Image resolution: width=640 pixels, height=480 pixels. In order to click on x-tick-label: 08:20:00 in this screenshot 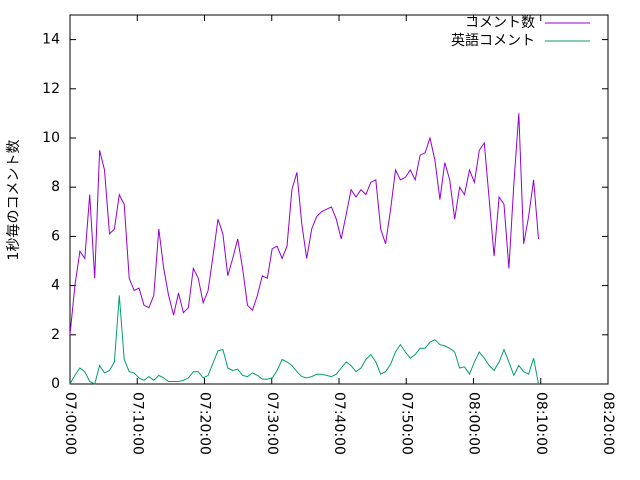, I will do `click(608, 423)`.